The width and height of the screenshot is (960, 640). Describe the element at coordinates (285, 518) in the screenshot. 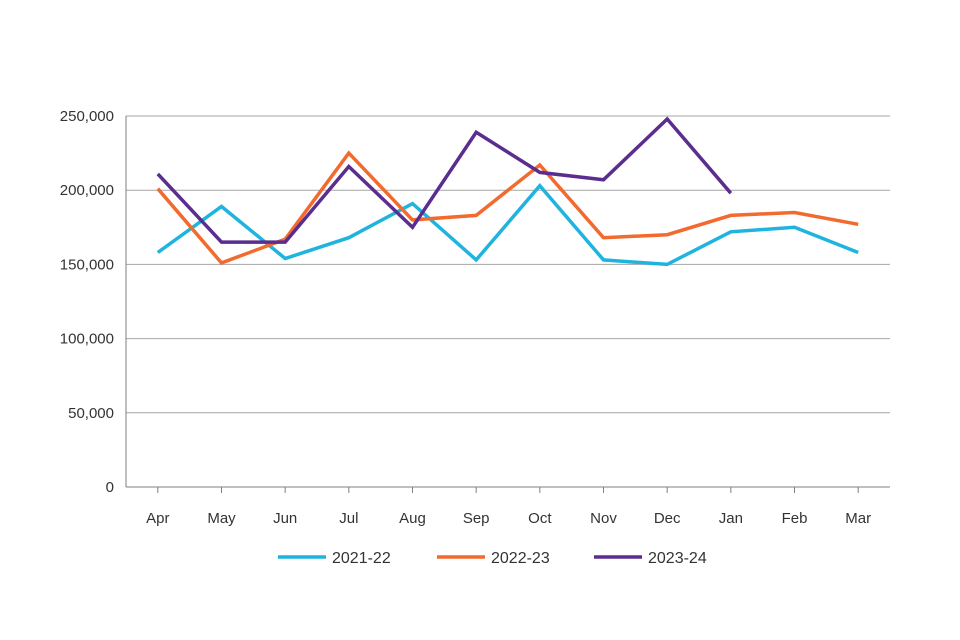

I see `x-tick-label: Jun` at that location.